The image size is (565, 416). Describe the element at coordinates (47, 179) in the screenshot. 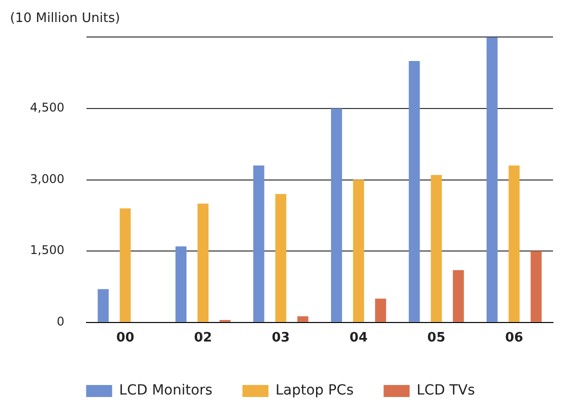

I see `y-tick-label: 3,000` at that location.